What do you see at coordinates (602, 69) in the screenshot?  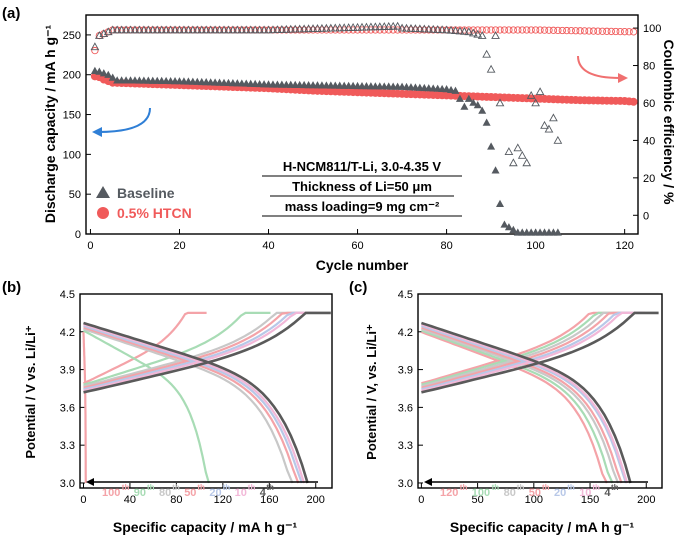 I see `red-arrow-icon` at bounding box center [602, 69].